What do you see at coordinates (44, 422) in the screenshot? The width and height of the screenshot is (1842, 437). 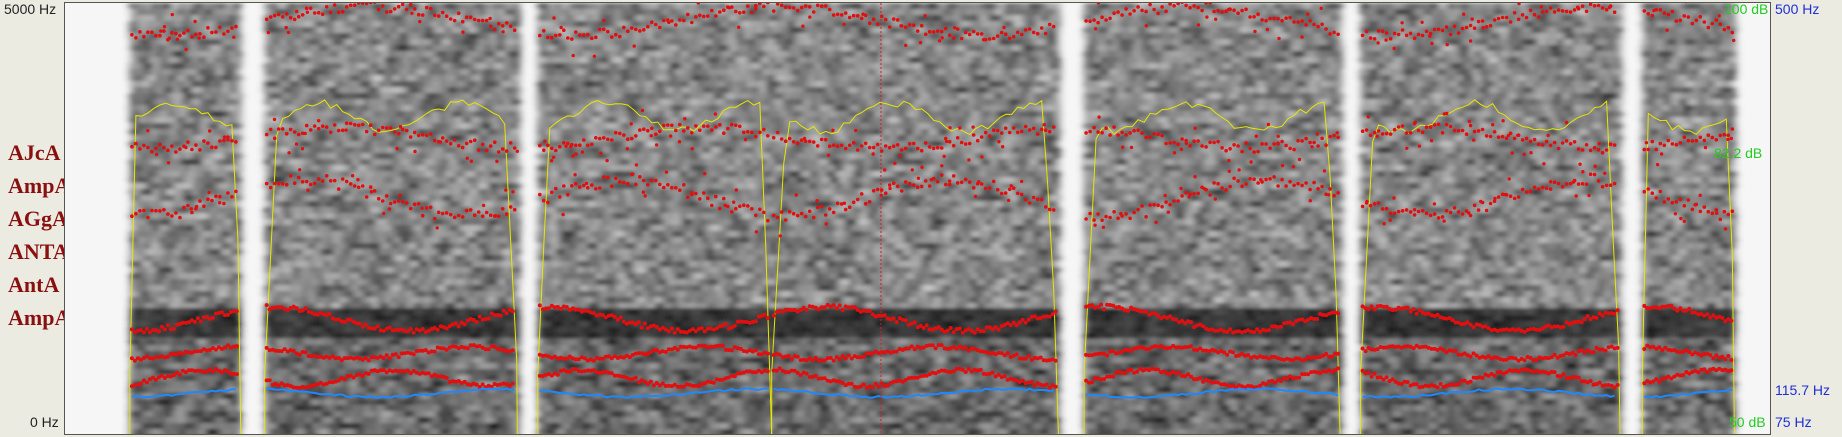 I see `freq-axis-bottom-label: 0 Hz` at bounding box center [44, 422].